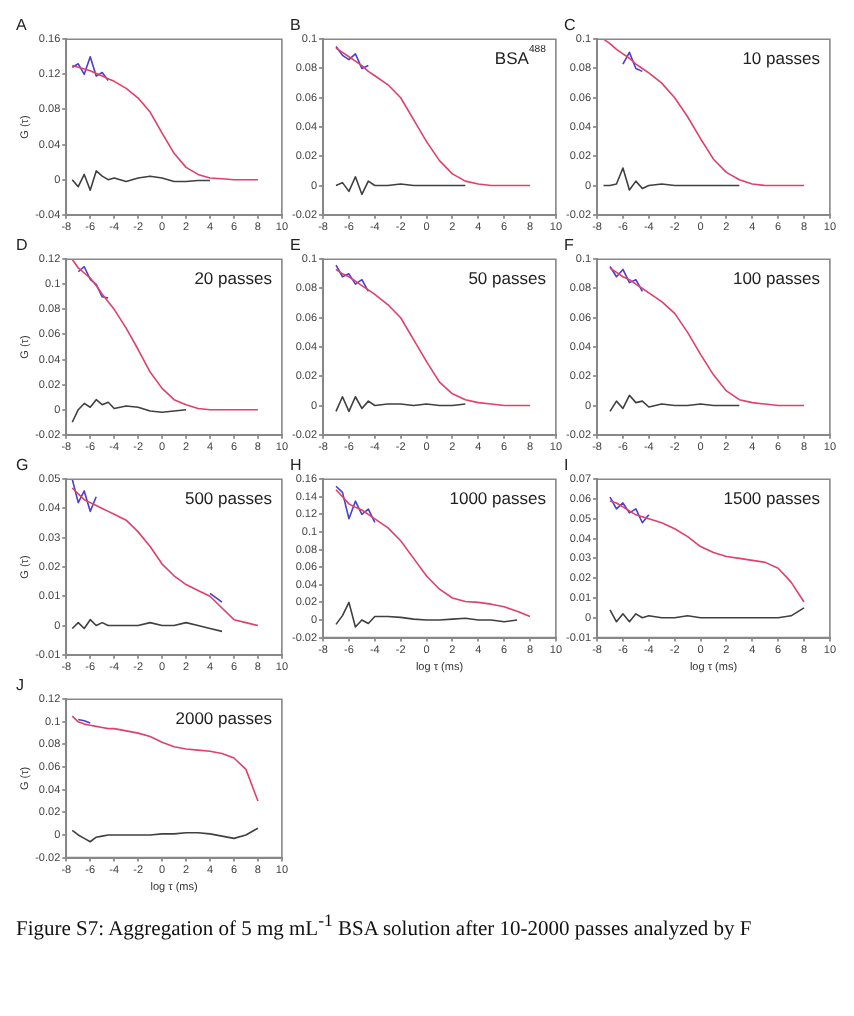 The image size is (854, 1016). Describe the element at coordinates (385, 925) in the screenshot. I see `caption: Figure S7: Aggregation of 5 mg mL$^{-1}$ BSA solution after 10-2000 passes analyzed by F` at that location.